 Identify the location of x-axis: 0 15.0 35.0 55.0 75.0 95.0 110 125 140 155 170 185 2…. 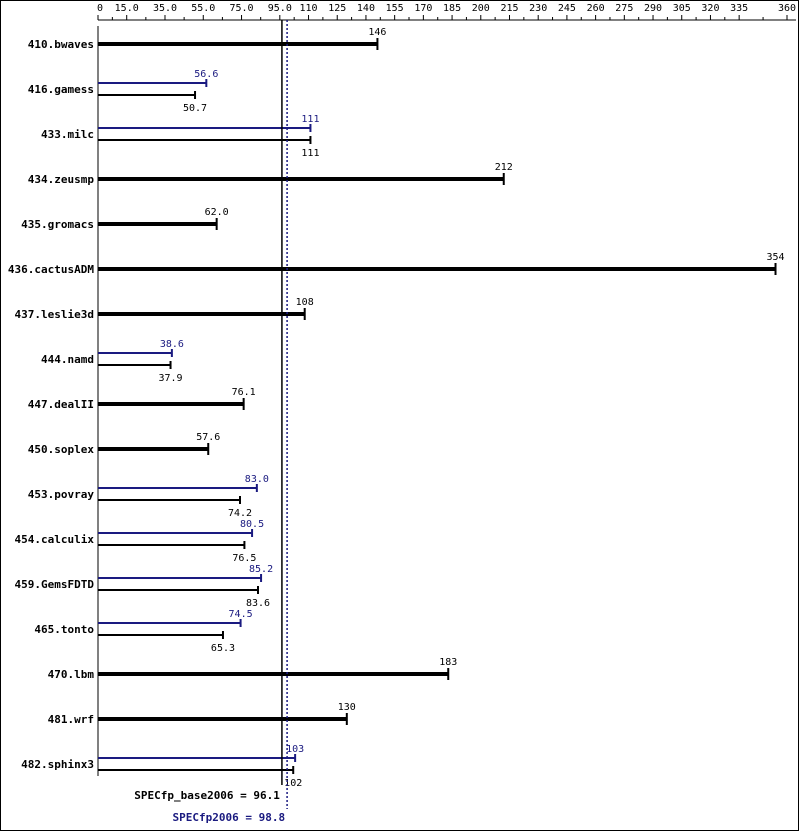
(446, 12).